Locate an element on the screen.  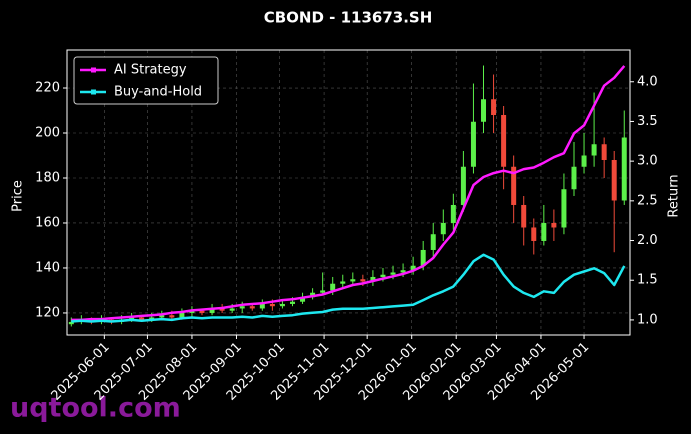
legend-label: AI Strategy is located at coordinates (150, 70).